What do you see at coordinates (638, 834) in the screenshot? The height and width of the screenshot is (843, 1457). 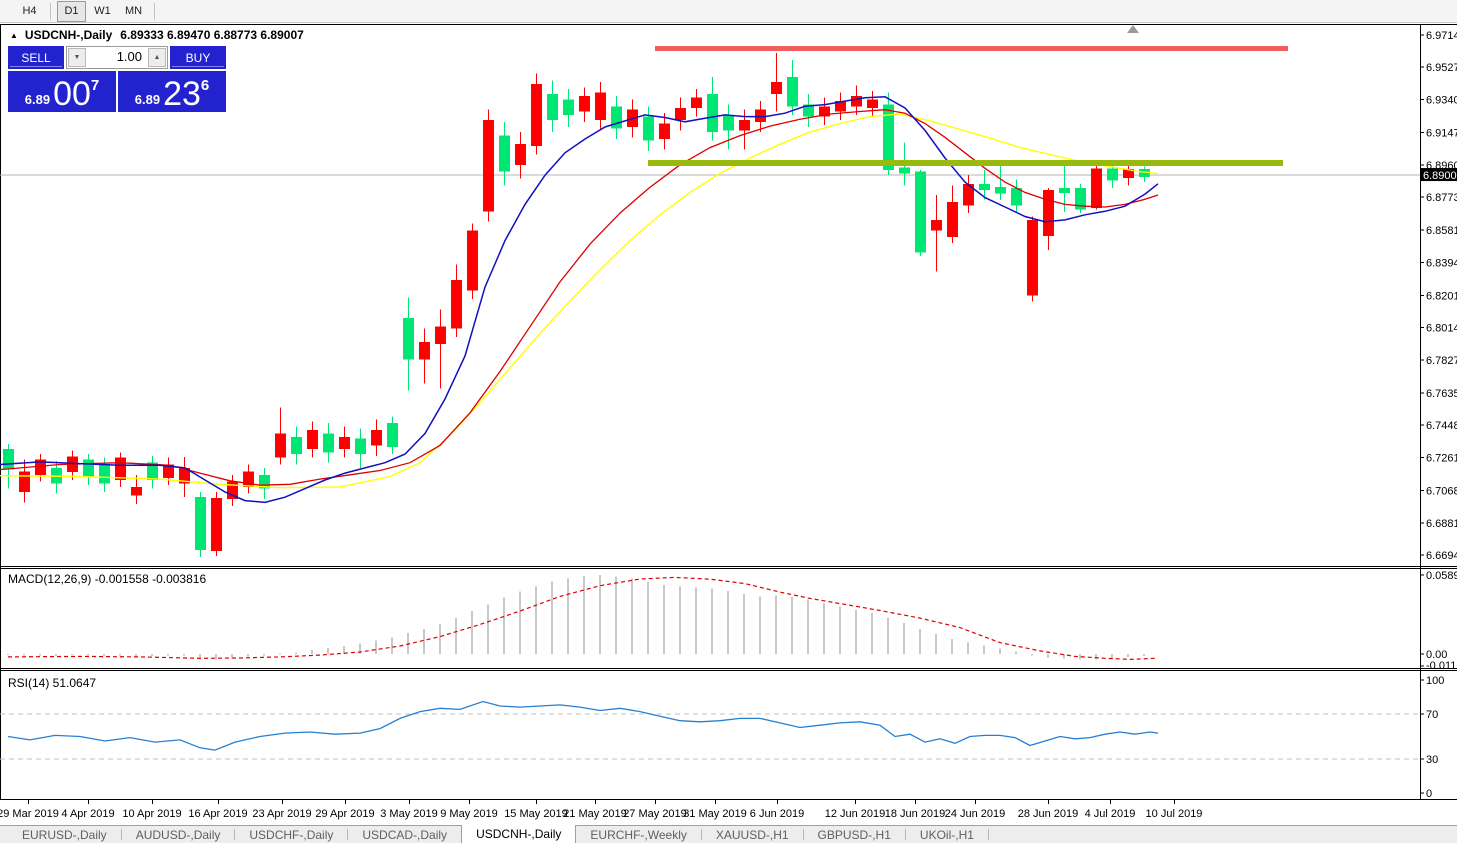 I see `chart-tab-eurchf: EURCHF-,Weekly` at bounding box center [638, 834].